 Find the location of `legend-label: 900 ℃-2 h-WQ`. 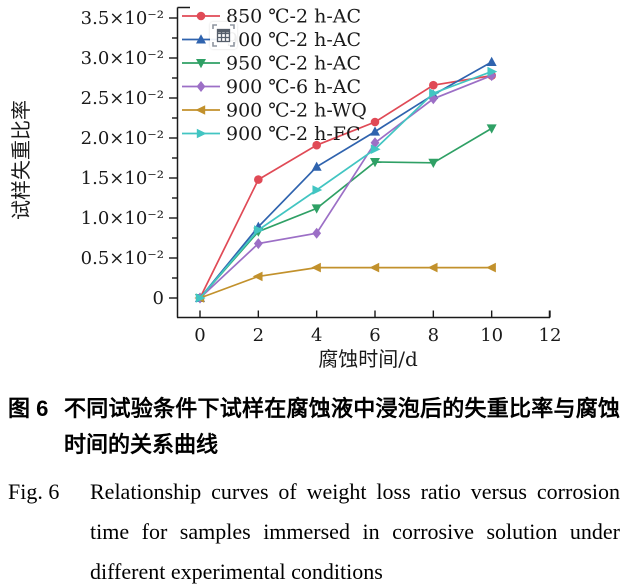

legend-label: 900 ℃-2 h-WQ is located at coordinates (296, 111).